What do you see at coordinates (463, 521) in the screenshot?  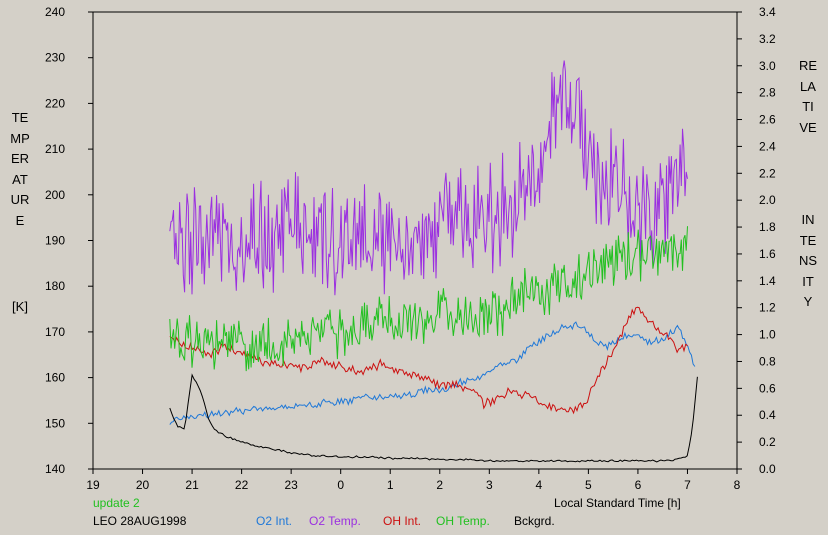 I see `legend-oh-temp: OH Temp.` at bounding box center [463, 521].